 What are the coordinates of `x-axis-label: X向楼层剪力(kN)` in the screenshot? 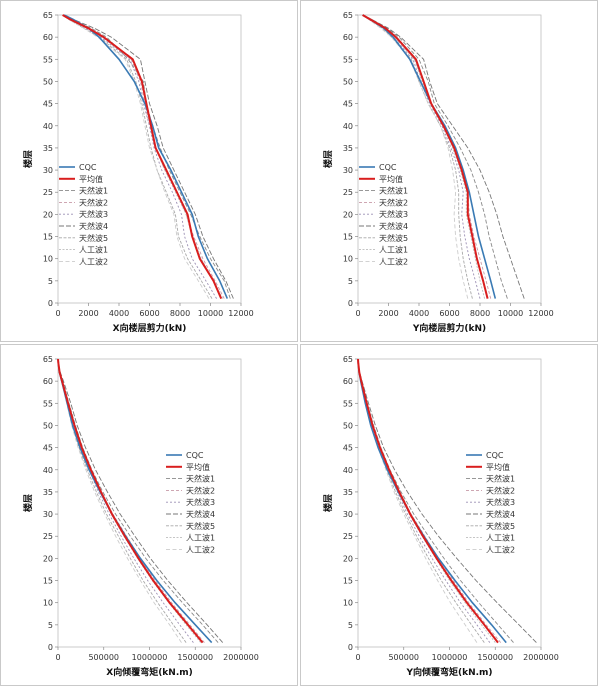 It's located at (150, 328).